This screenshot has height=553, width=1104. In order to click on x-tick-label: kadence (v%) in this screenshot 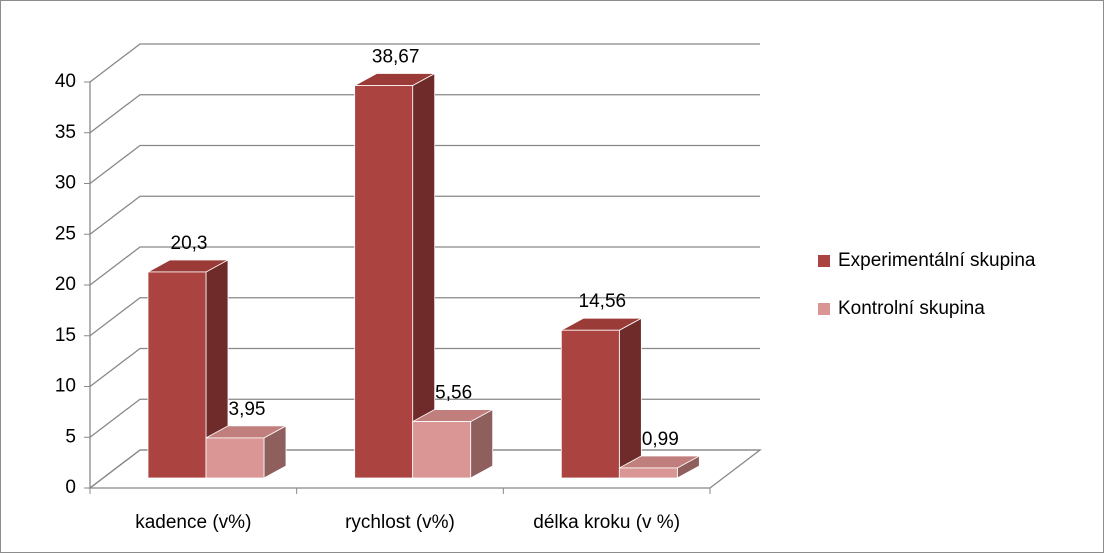, I will do `click(193, 522)`.